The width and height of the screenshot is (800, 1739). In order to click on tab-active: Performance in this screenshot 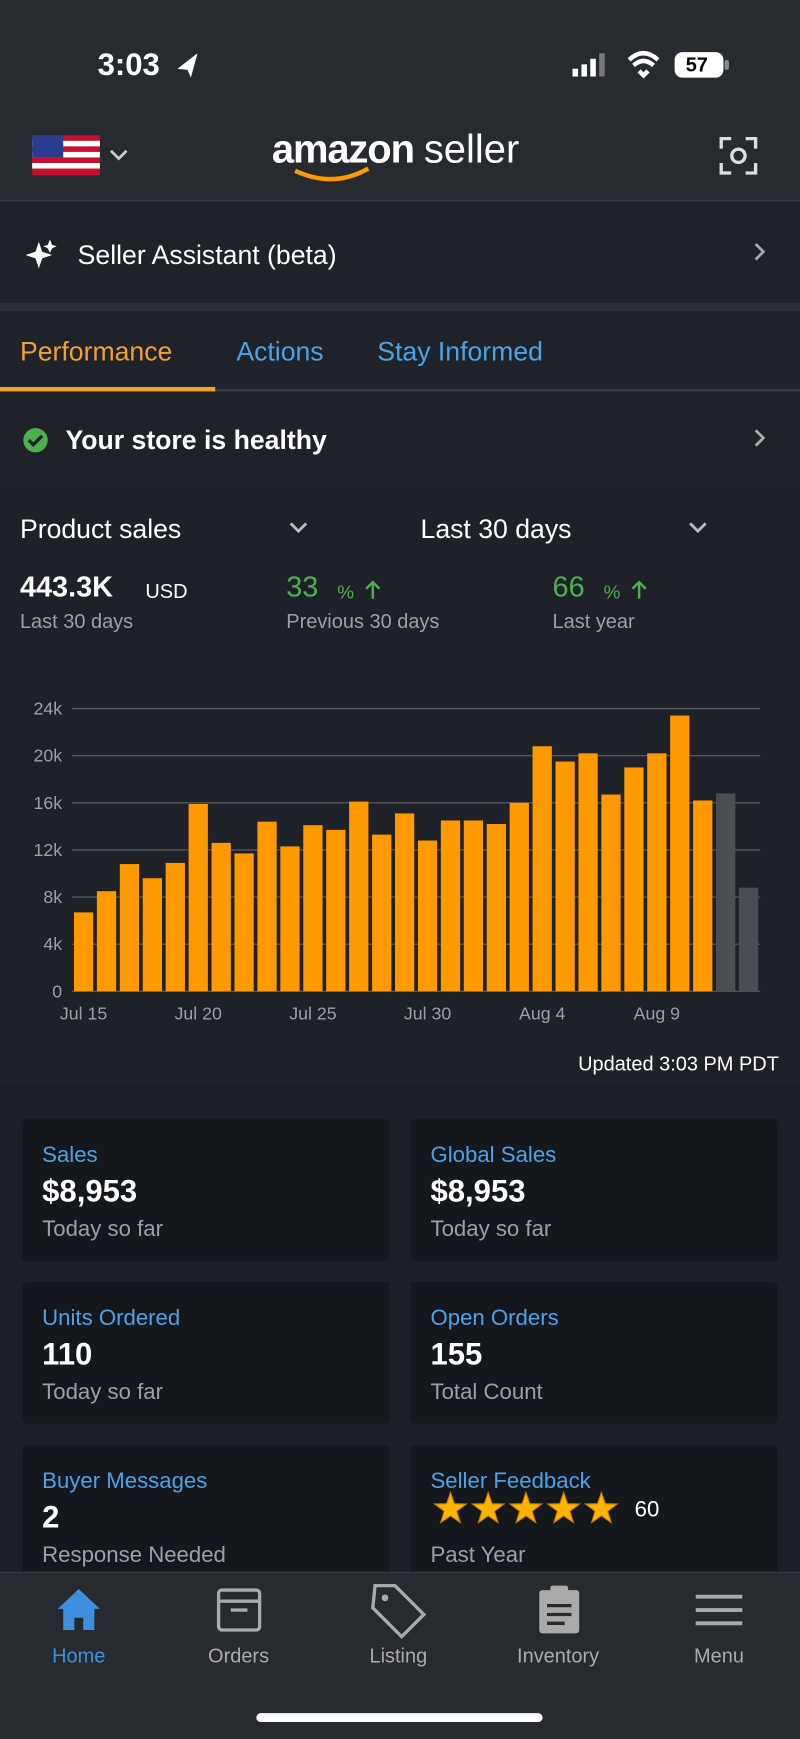, I will do `click(96, 352)`.